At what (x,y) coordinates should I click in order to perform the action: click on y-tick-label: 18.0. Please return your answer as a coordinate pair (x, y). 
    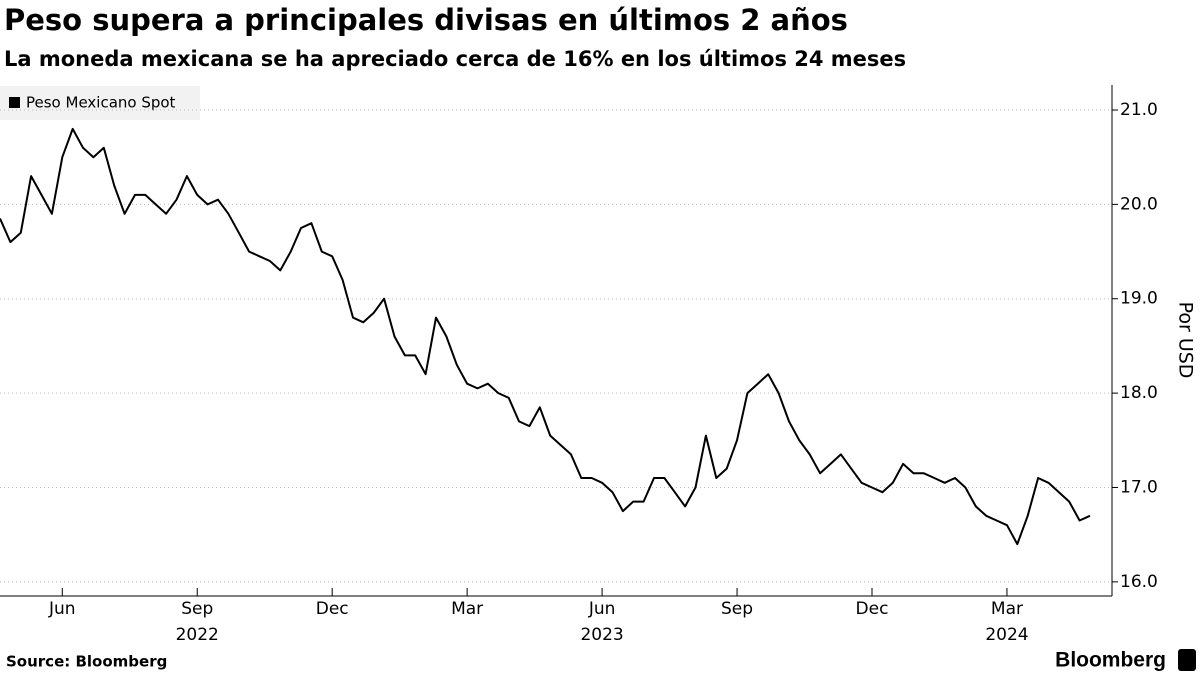
    Looking at the image, I should click on (1139, 393).